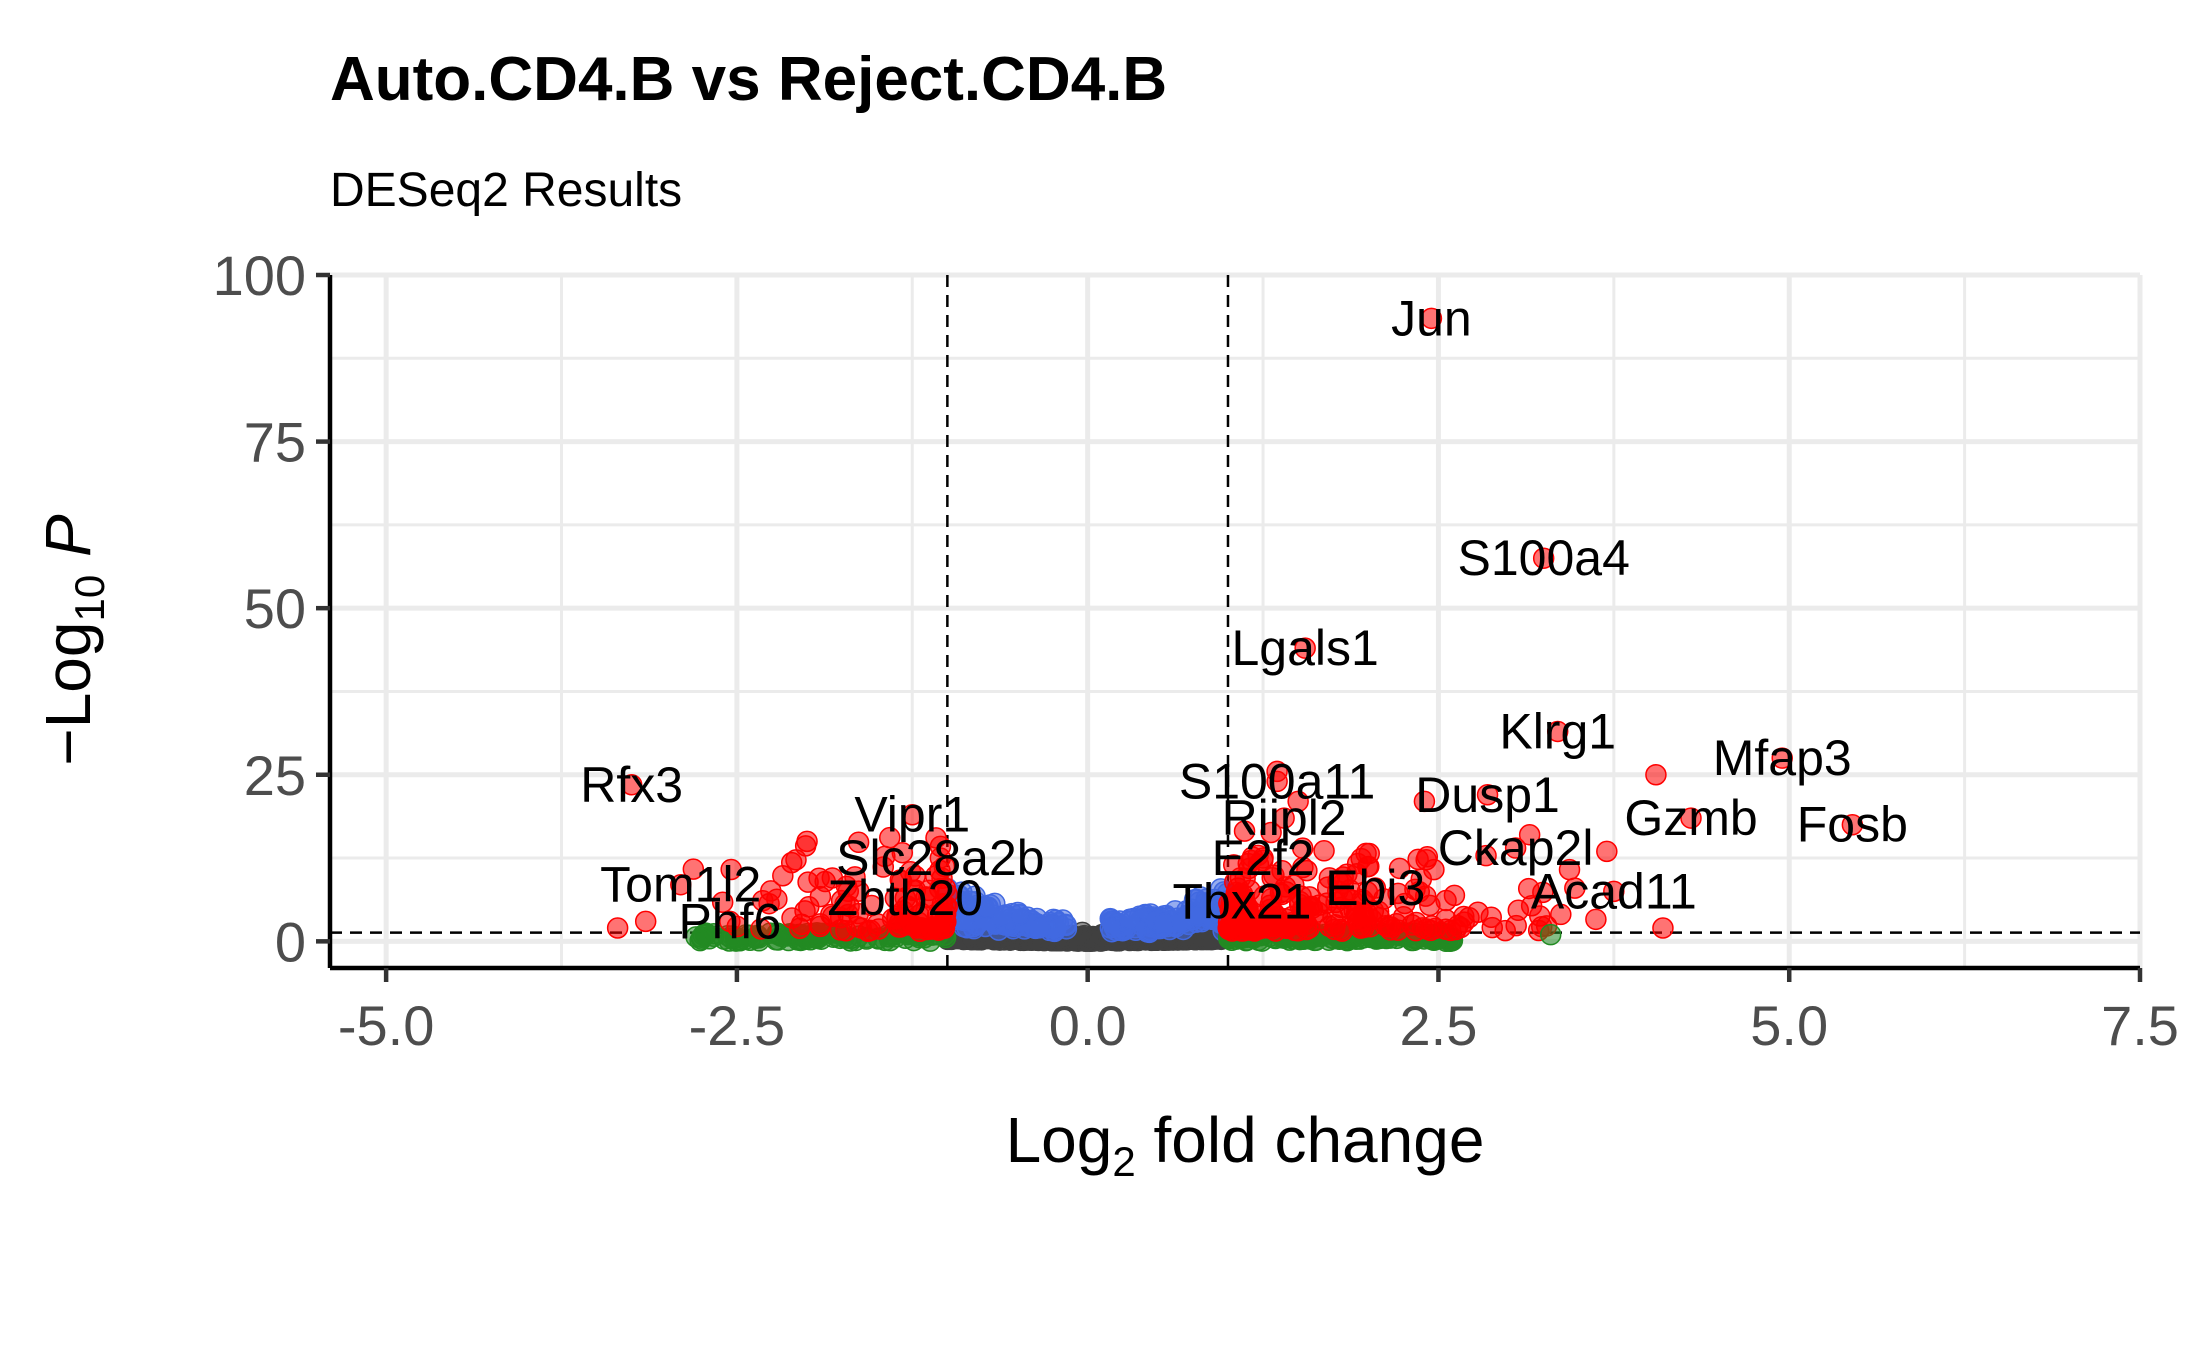 This screenshot has height=1350, width=2187. I want to click on gene-label-klrg1: Klrg1, so click(1557, 731).